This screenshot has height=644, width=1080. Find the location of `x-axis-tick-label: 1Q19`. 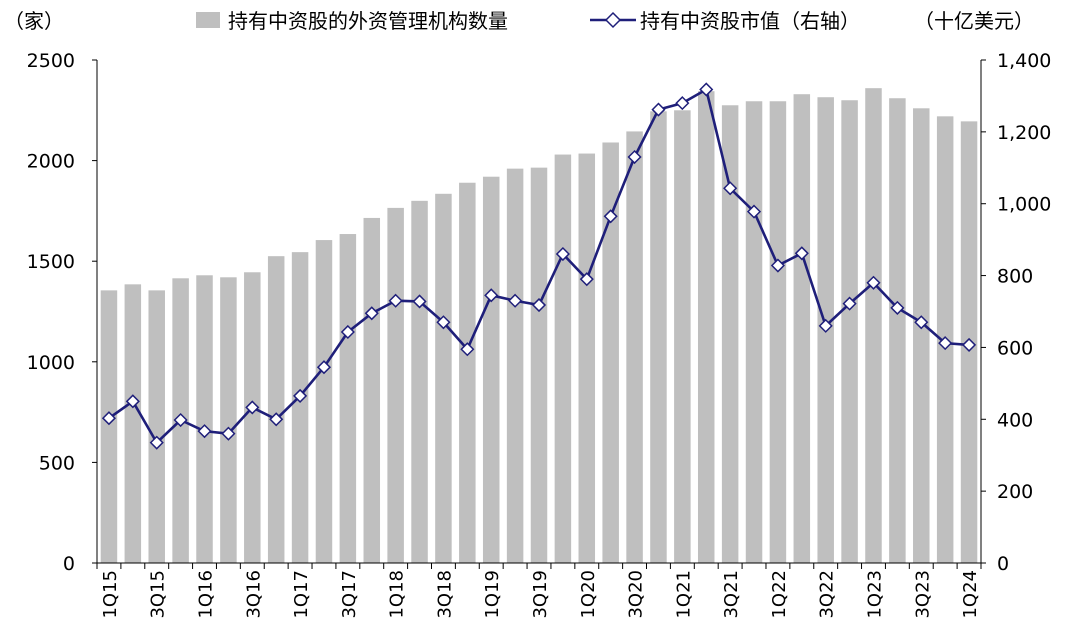

x-axis-tick-label: 1Q19 is located at coordinates (492, 594).